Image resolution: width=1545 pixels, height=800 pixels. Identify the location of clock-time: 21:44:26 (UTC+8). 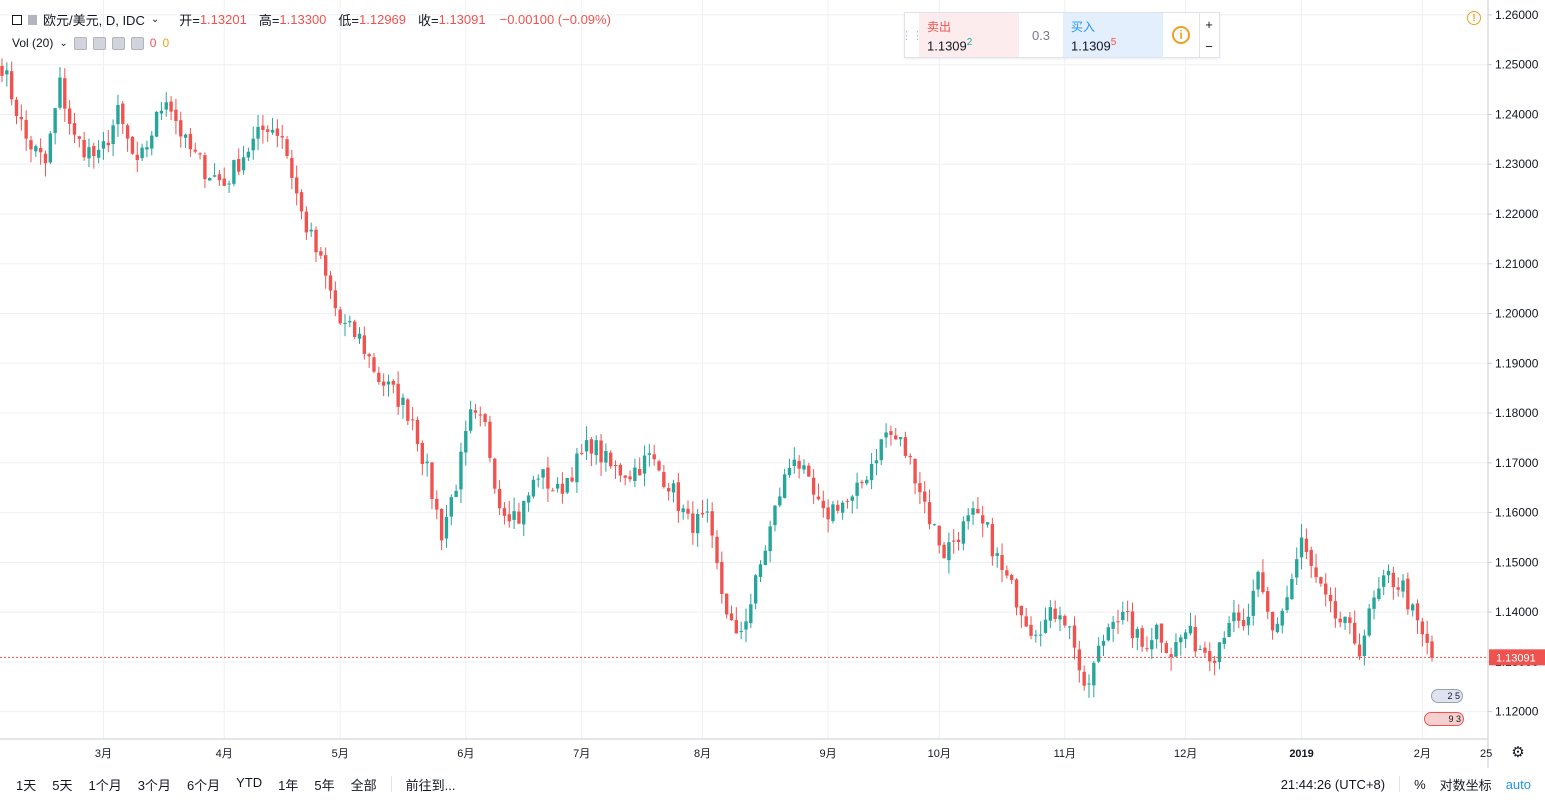
(1333, 784).